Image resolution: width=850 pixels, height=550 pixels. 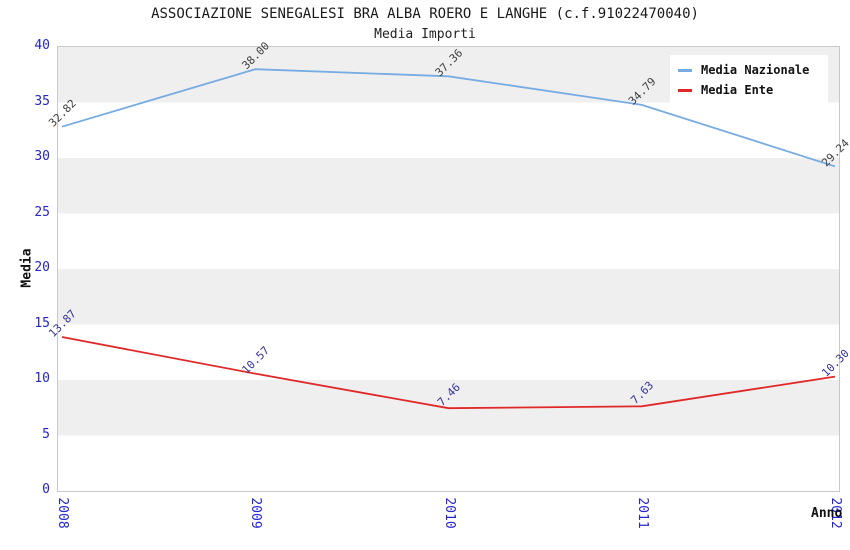 I want to click on chart-subtitle: Media Importi, so click(x=425, y=34).